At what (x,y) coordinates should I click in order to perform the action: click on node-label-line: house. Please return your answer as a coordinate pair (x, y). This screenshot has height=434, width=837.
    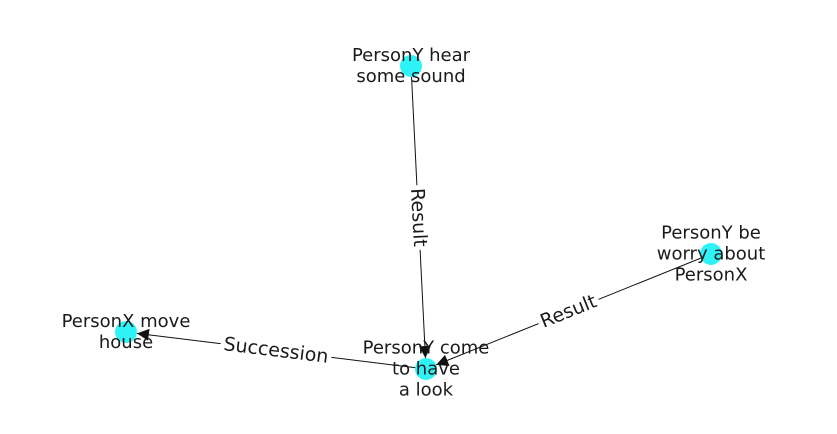
    Looking at the image, I should click on (126, 342).